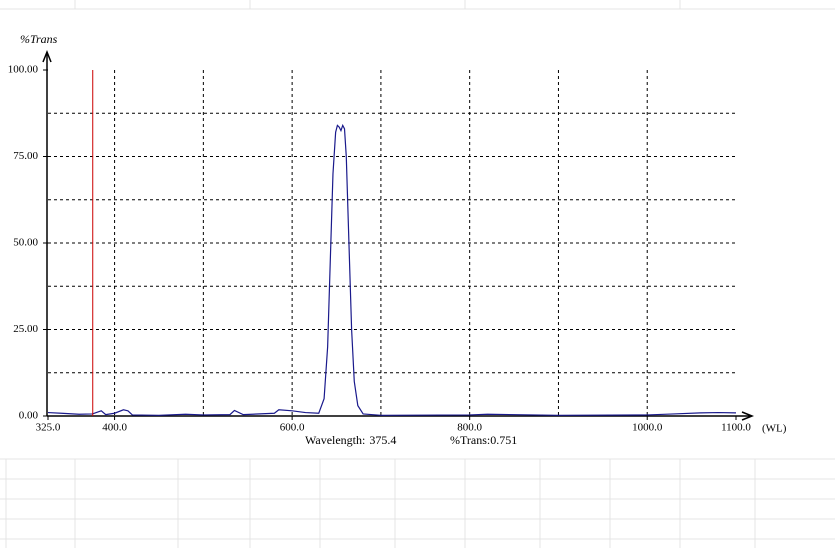 The image size is (835, 548). I want to click on x-tick-label: 400.0, so click(114, 428).